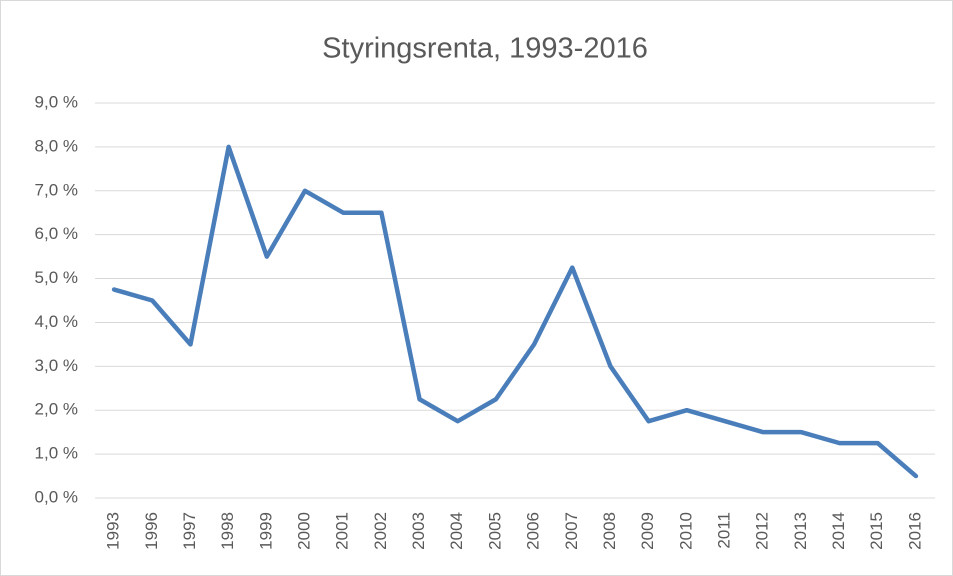  What do you see at coordinates (56, 101) in the screenshot?
I see `y-tick-label: 9,0 %` at bounding box center [56, 101].